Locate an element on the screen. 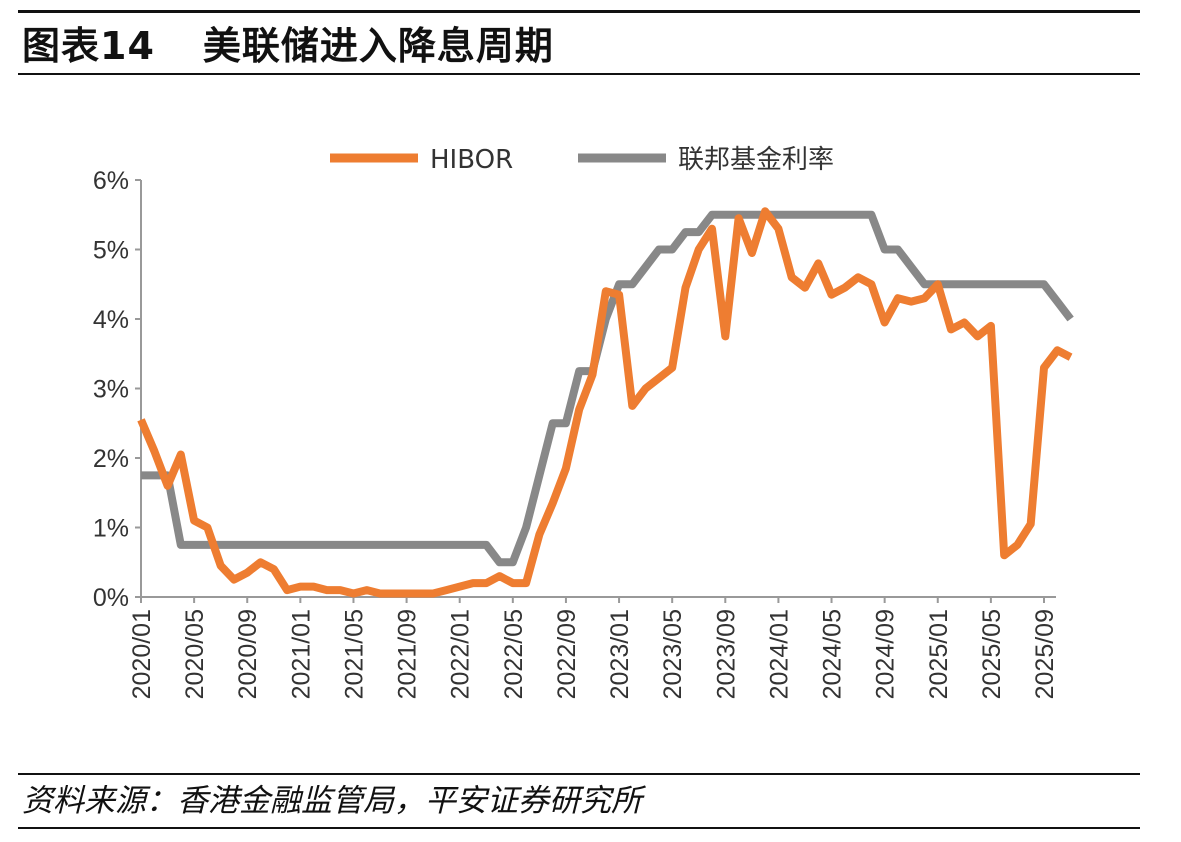  y-tick-label: 6% is located at coordinates (111, 181).